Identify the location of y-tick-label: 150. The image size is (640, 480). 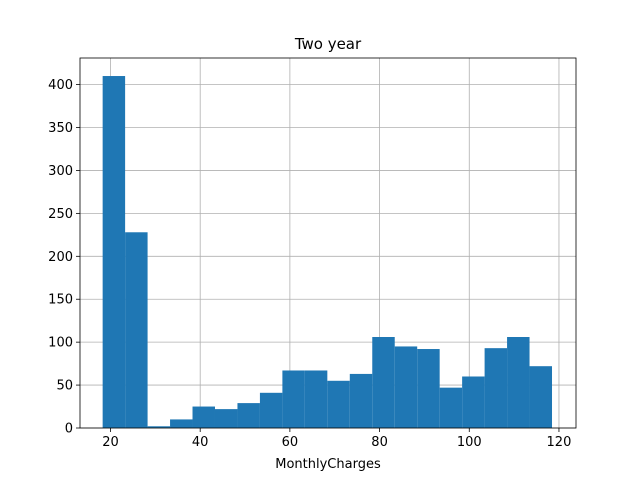
(60, 300).